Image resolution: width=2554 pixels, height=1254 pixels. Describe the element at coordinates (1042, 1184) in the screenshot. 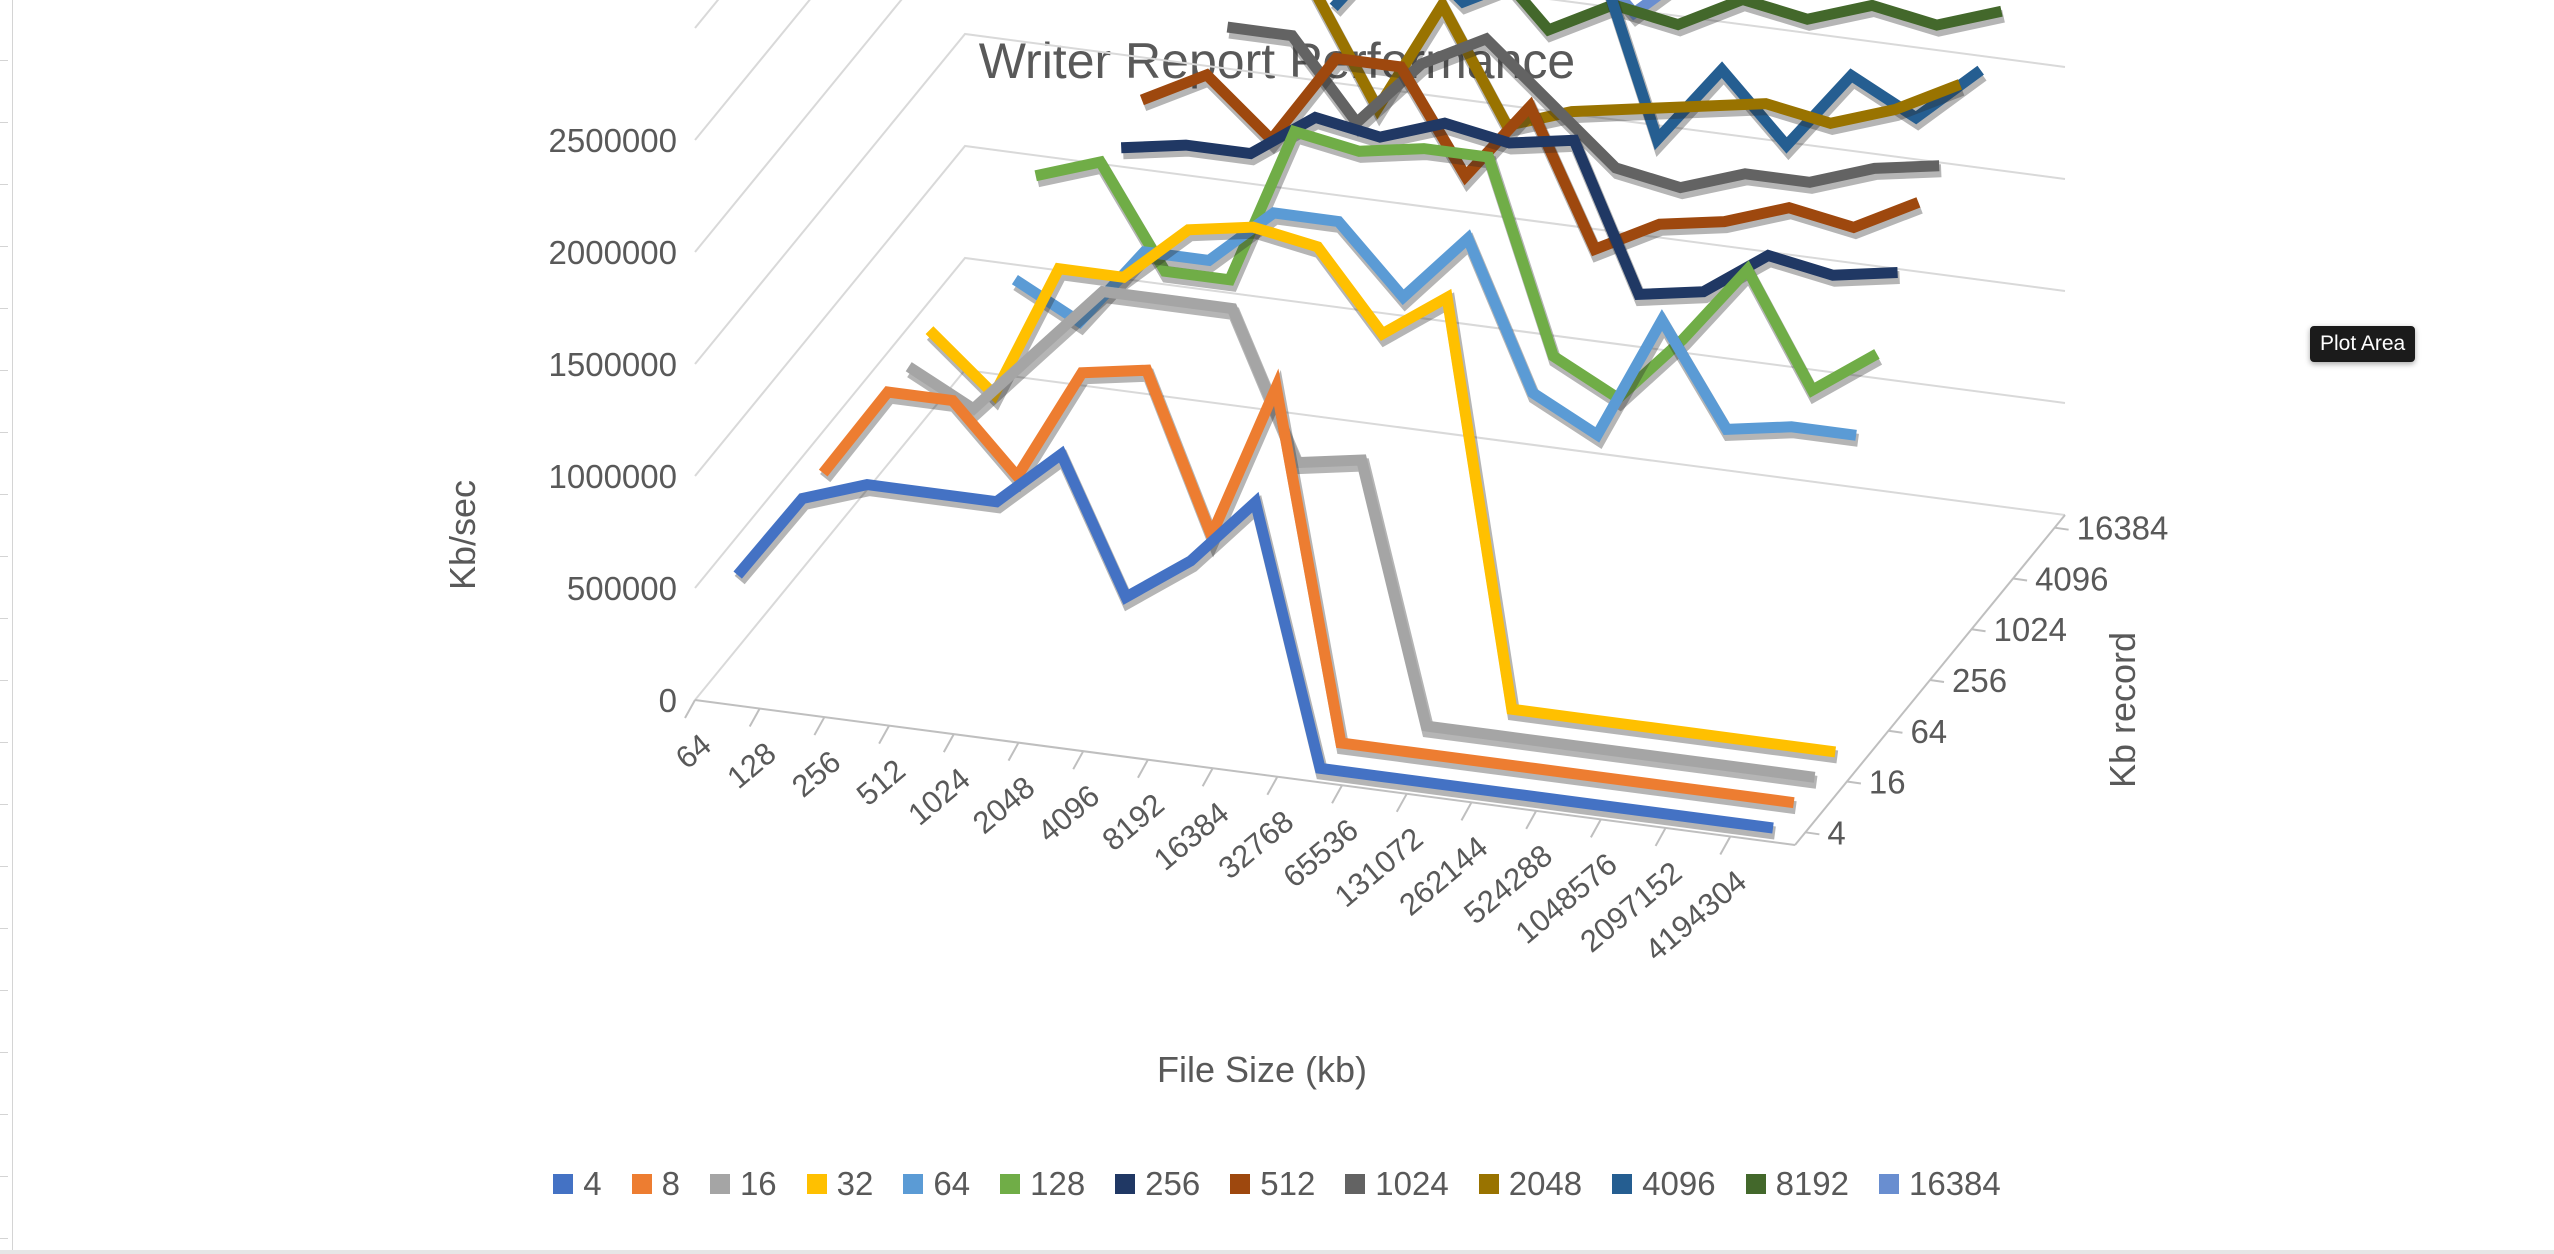

I see `legend-item: 128` at that location.